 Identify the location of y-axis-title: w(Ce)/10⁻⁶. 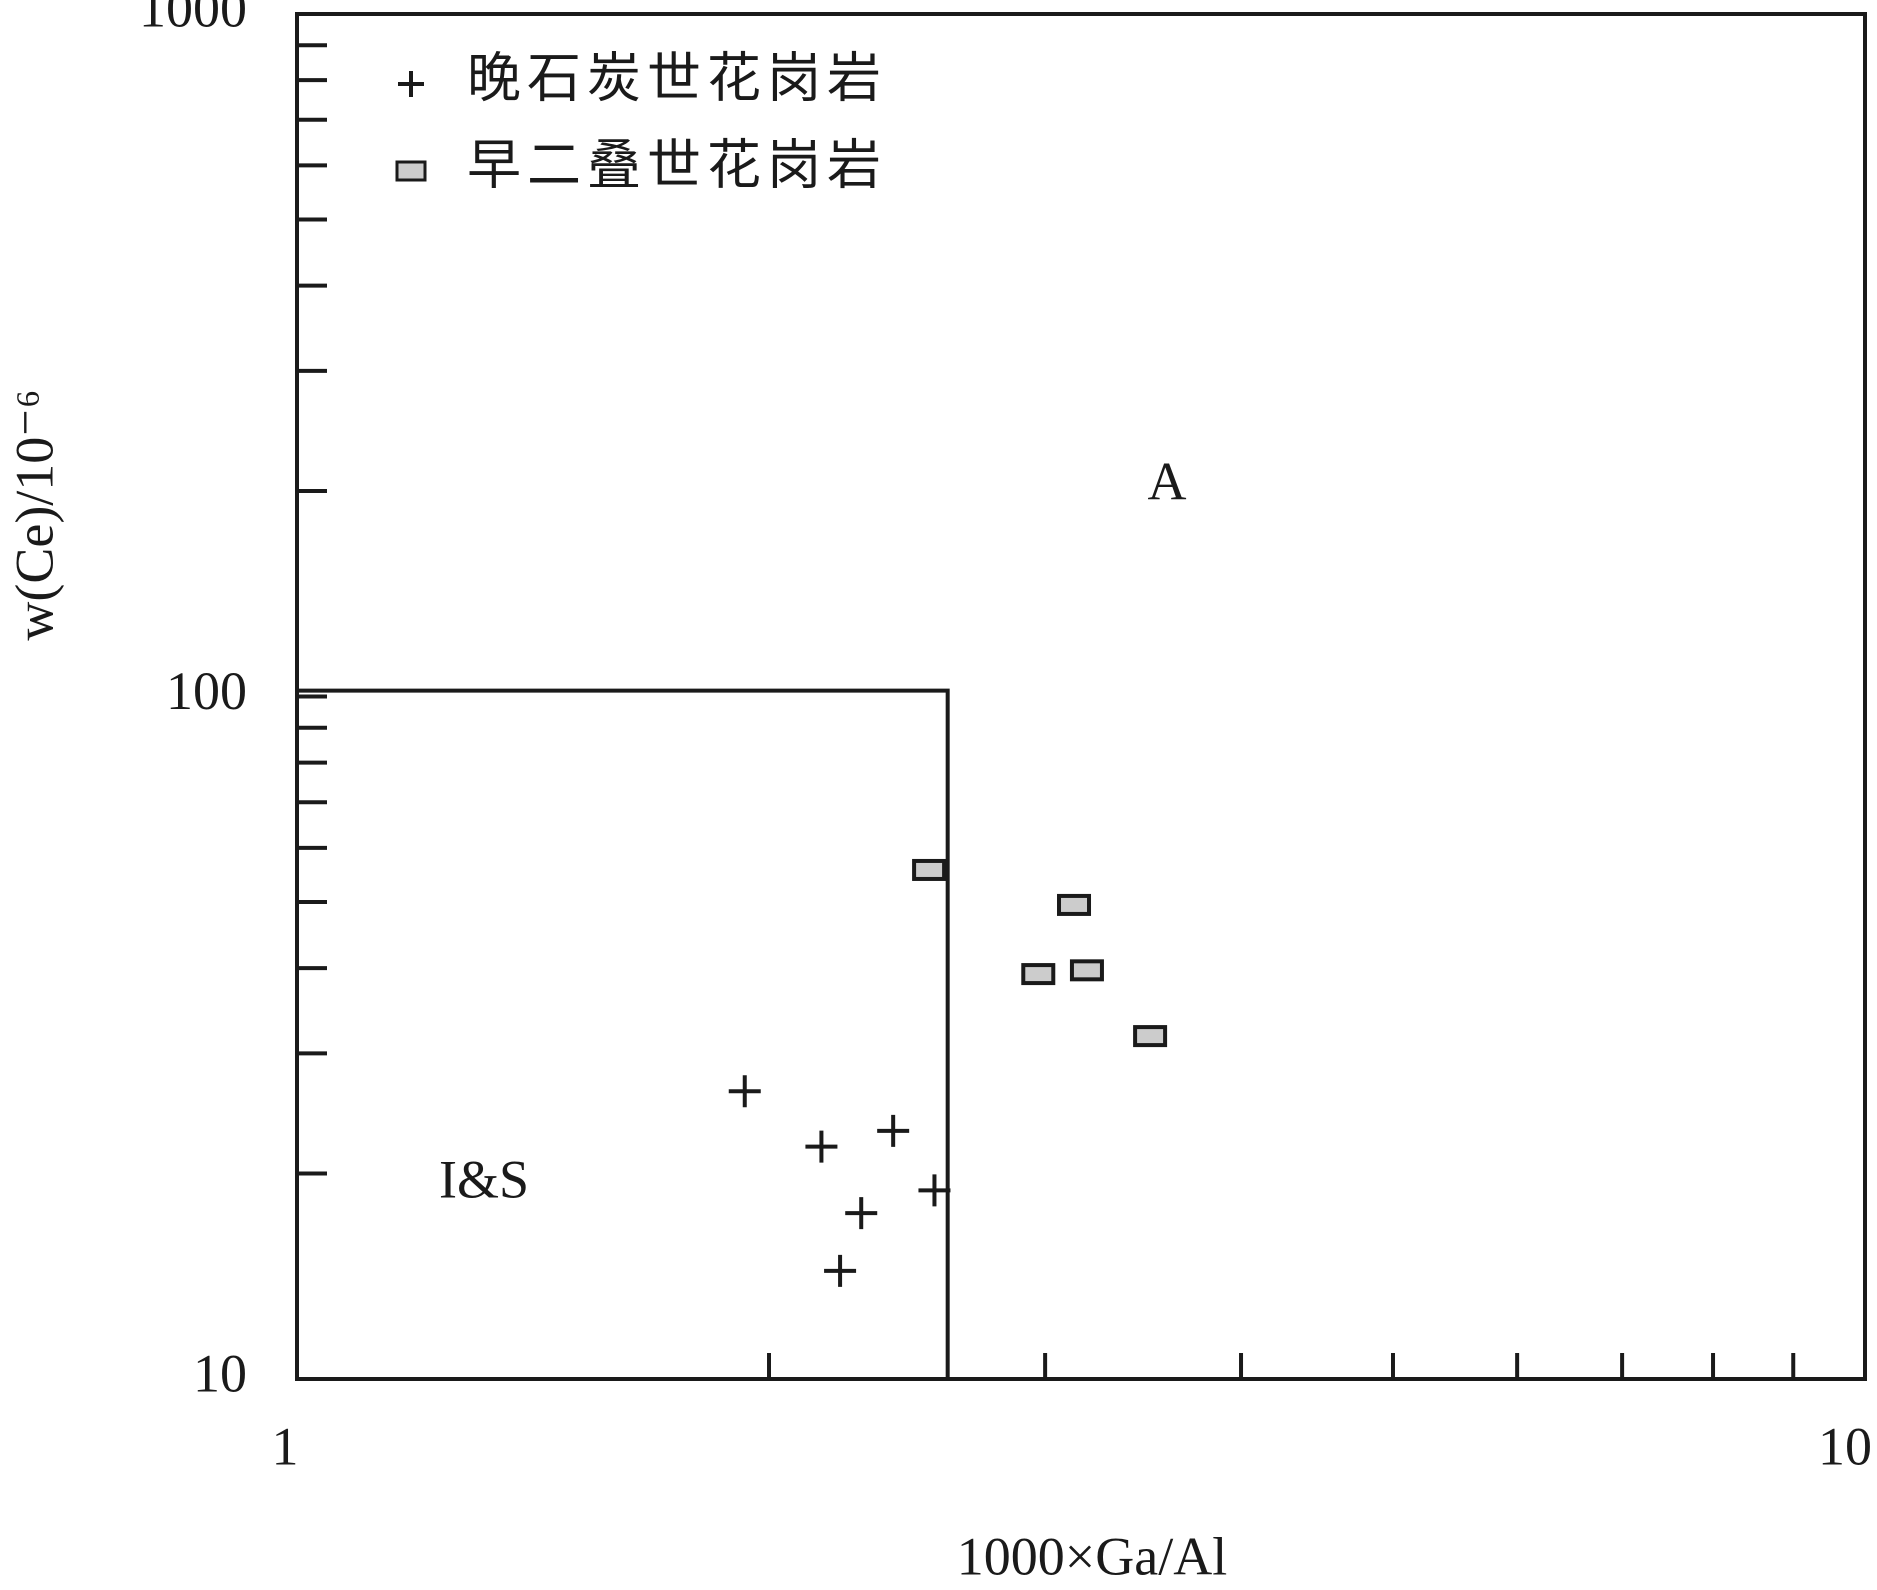
(34, 514).